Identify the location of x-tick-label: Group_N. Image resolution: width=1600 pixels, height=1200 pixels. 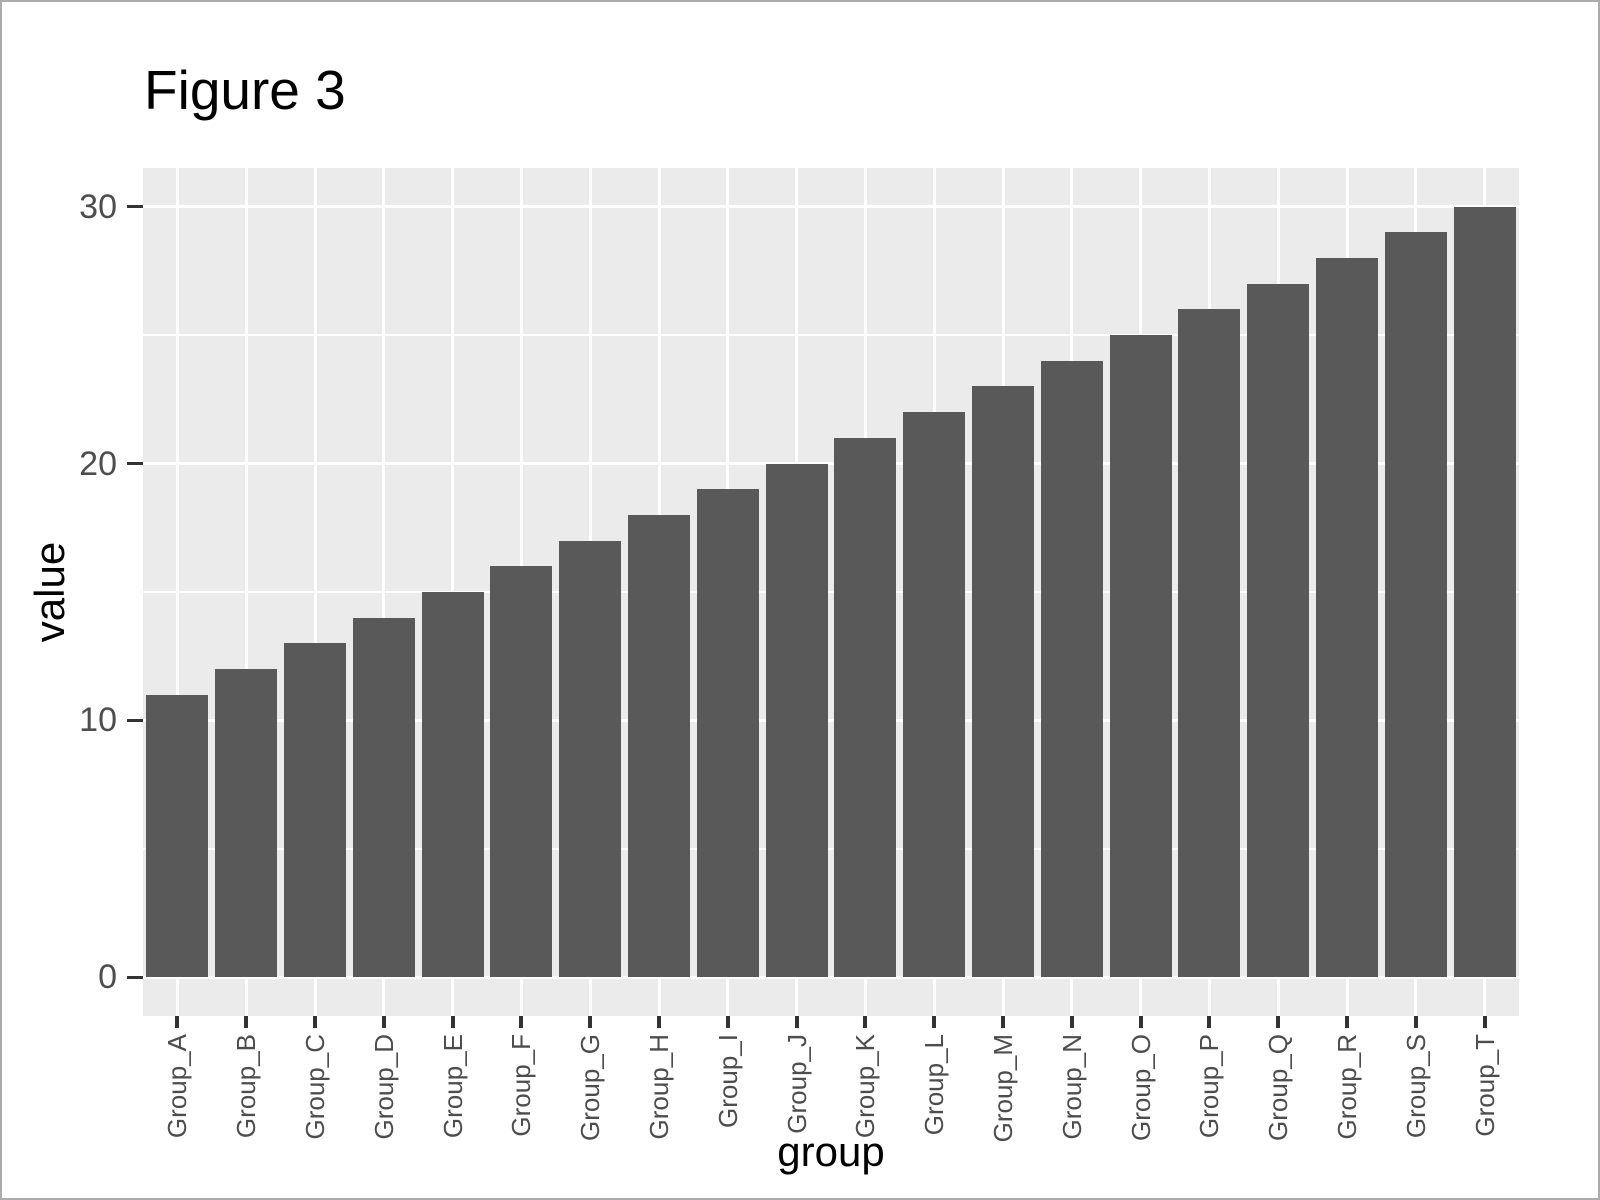
(1071, 1087).